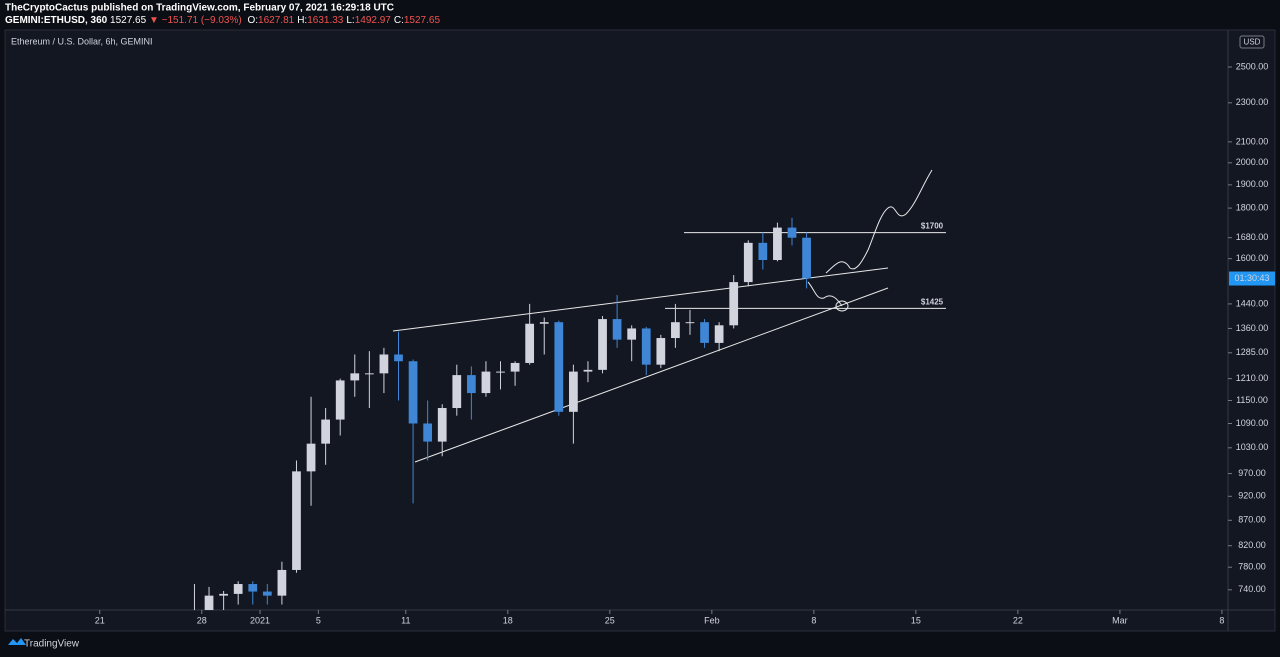  I want to click on lower-trendline, so click(651, 375).